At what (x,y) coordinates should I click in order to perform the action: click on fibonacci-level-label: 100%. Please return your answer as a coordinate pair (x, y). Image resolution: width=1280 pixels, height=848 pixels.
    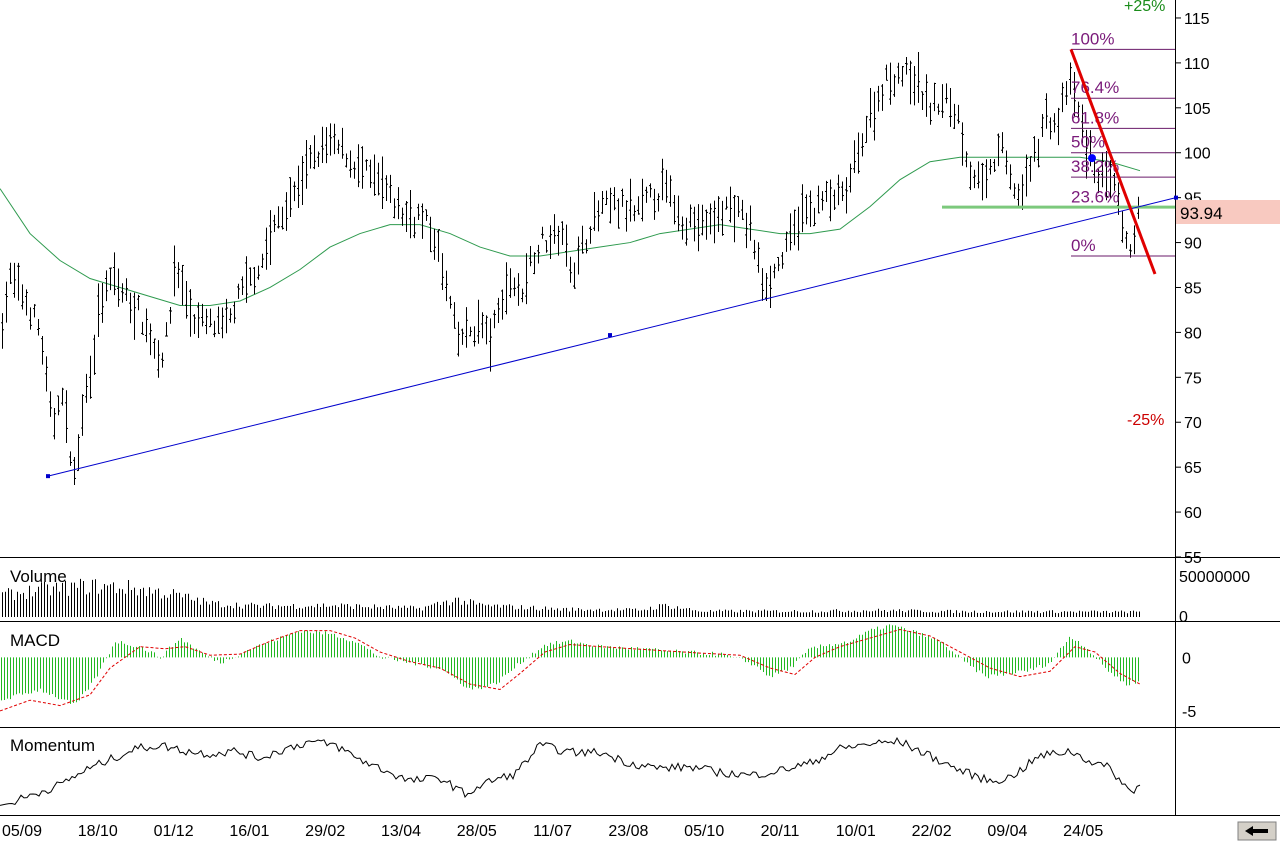
    Looking at the image, I should click on (1092, 38).